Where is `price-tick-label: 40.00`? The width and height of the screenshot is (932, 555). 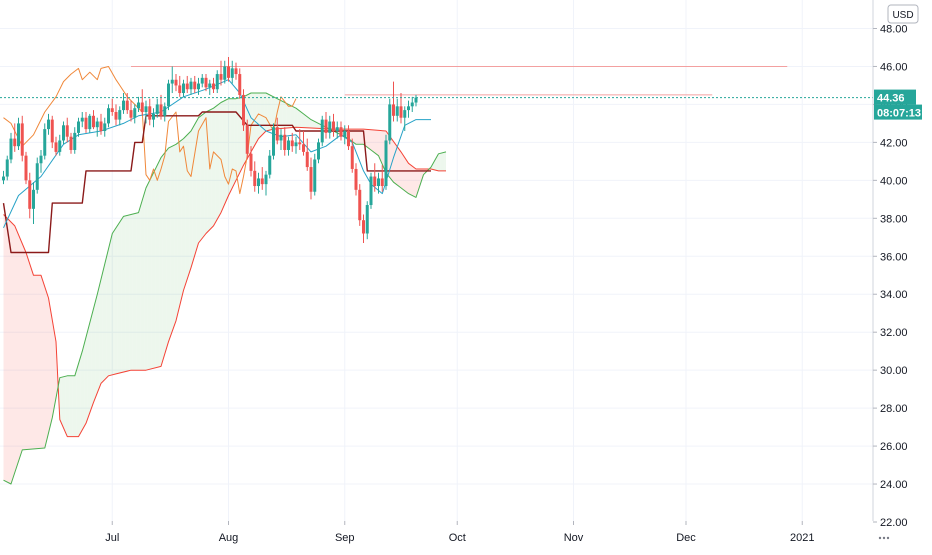 price-tick-label: 40.00 is located at coordinates (894, 181).